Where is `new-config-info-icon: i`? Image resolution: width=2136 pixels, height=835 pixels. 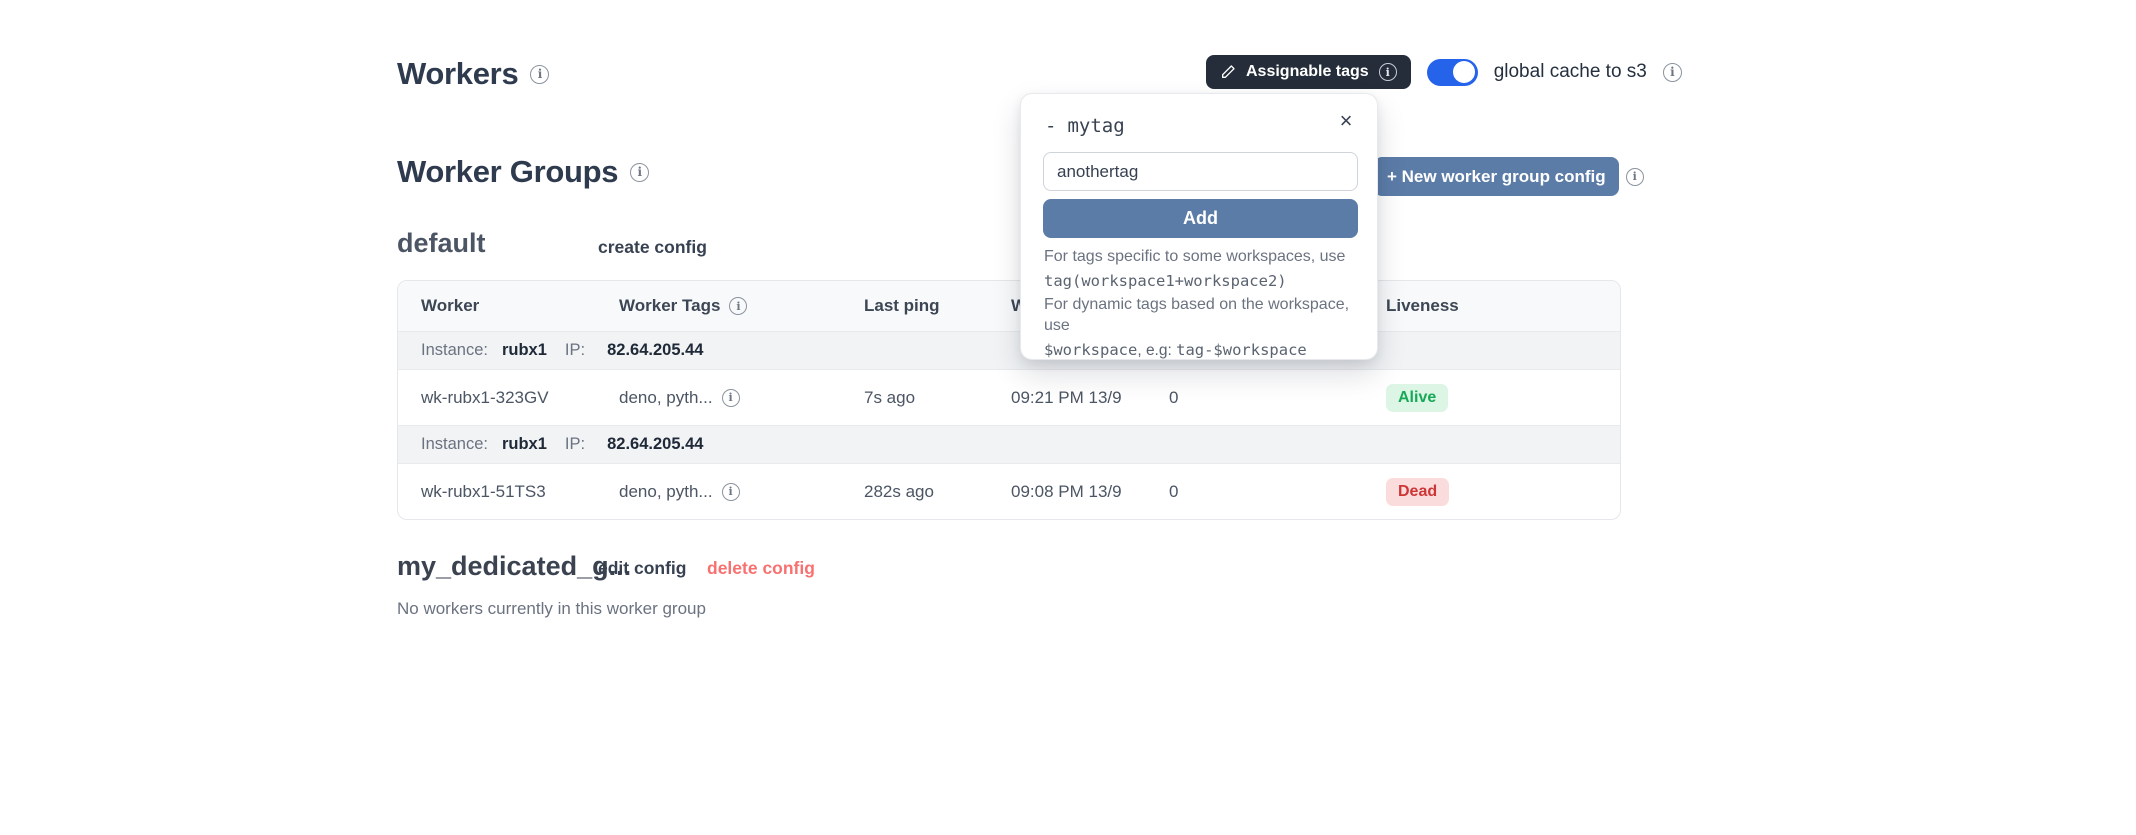
new-config-info-icon: i is located at coordinates (1634, 176).